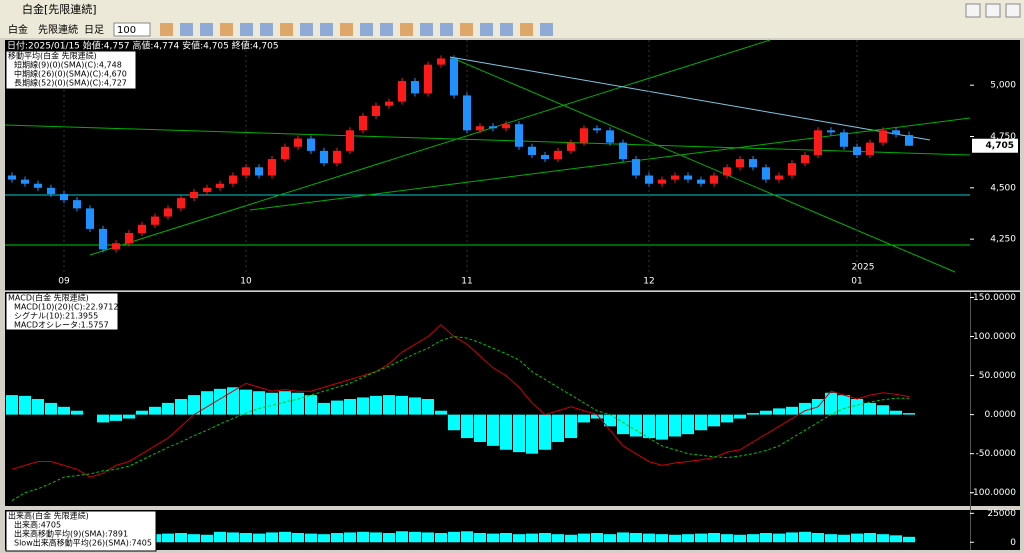 Image resolution: width=1024 pixels, height=553 pixels. Describe the element at coordinates (997, 376) in the screenshot. I see `y-tick-label: 50.0000` at that location.